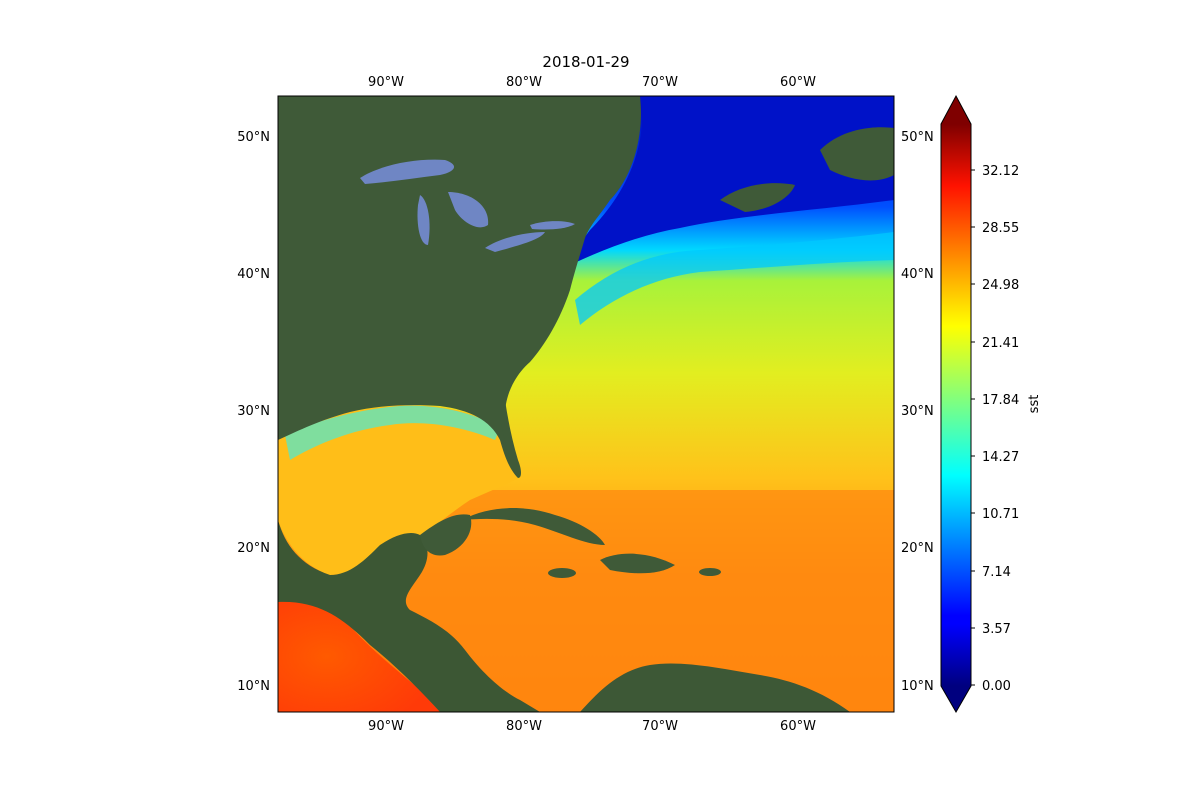 The width and height of the screenshot is (1200, 800). Describe the element at coordinates (446, 535) in the screenshot. I see `yucatan-peninsula` at that location.